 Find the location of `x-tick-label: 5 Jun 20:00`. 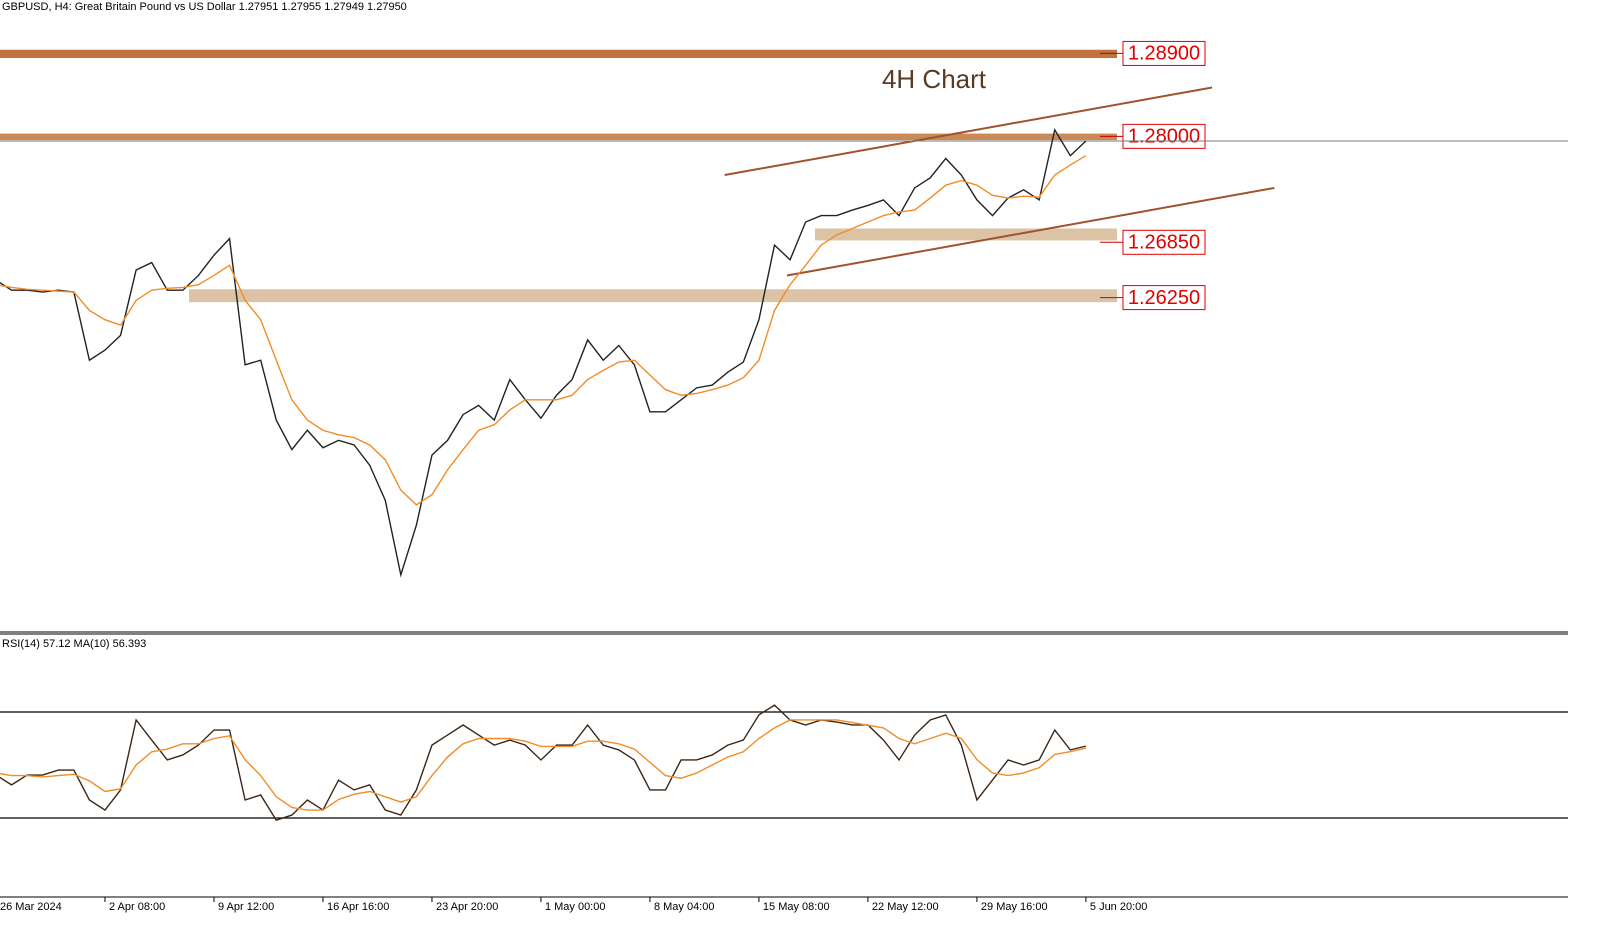

x-tick-label: 5 Jun 20:00 is located at coordinates (1119, 907).